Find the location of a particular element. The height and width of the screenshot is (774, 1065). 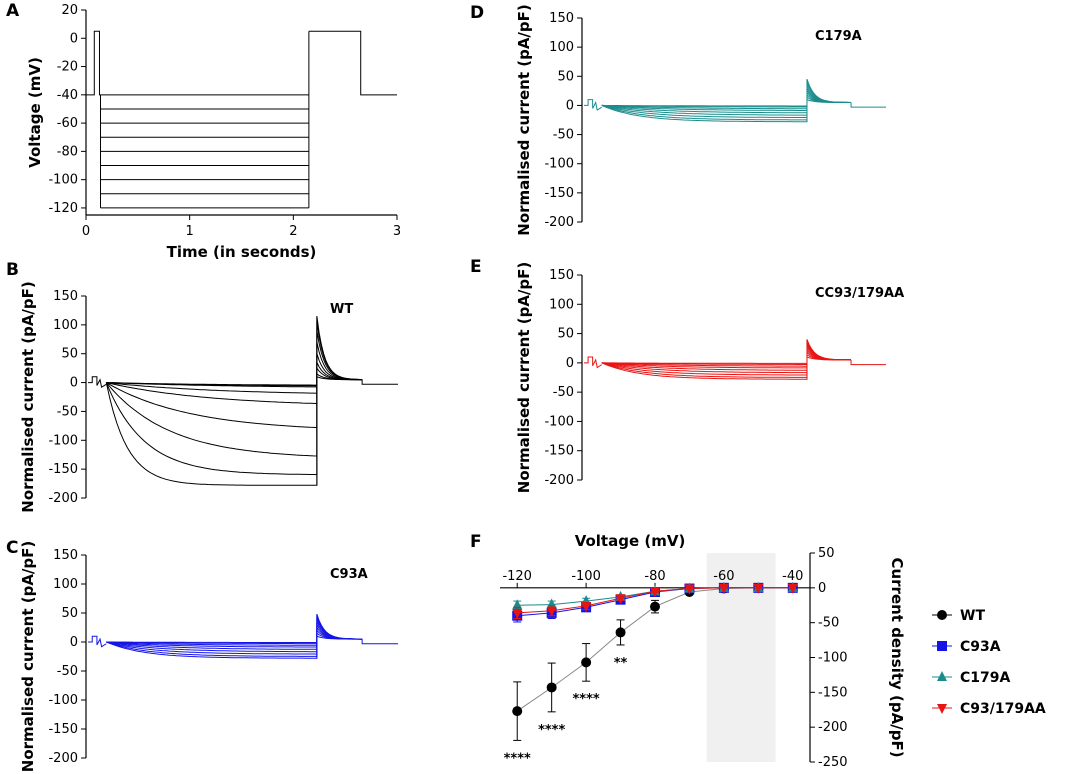

trace-title: C179A is located at coordinates (838, 36).